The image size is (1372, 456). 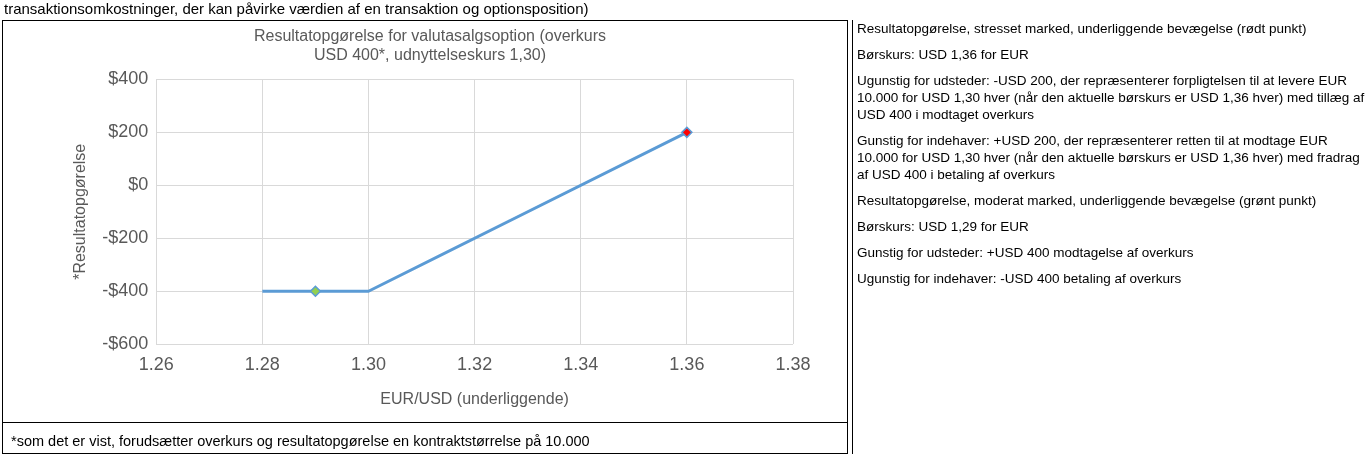 What do you see at coordinates (1109, 157) in the screenshot?
I see `text: Gunstig for indehaver: +USD 200, der repræsenterer retten til at modtage EUR 10.000 for USD 1,30 hver (når den aktuelle børskurs er USD 1,36 hver) med fradrag af USD 400 i betaling af overkurs` at bounding box center [1109, 157].